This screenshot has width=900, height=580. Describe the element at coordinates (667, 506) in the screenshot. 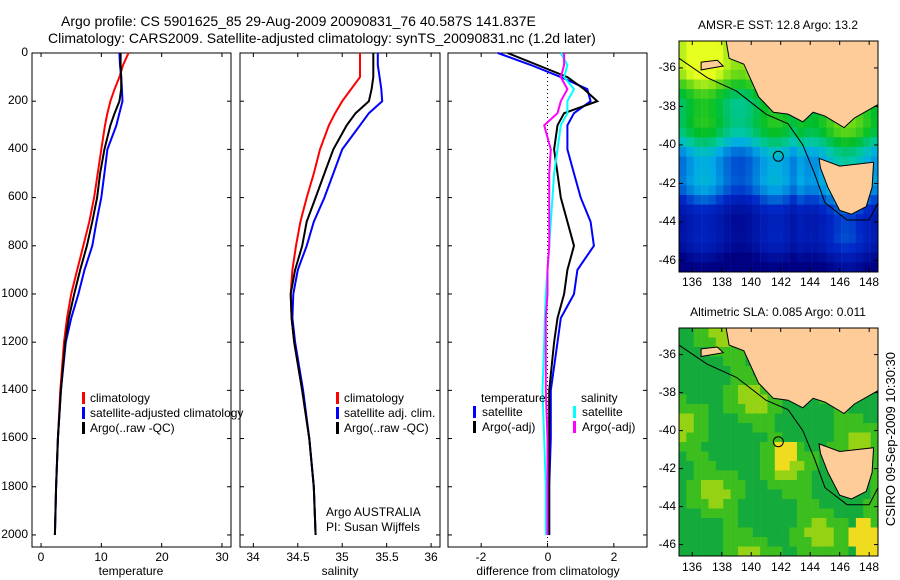

I see `map-y-tick-label: -44` at that location.